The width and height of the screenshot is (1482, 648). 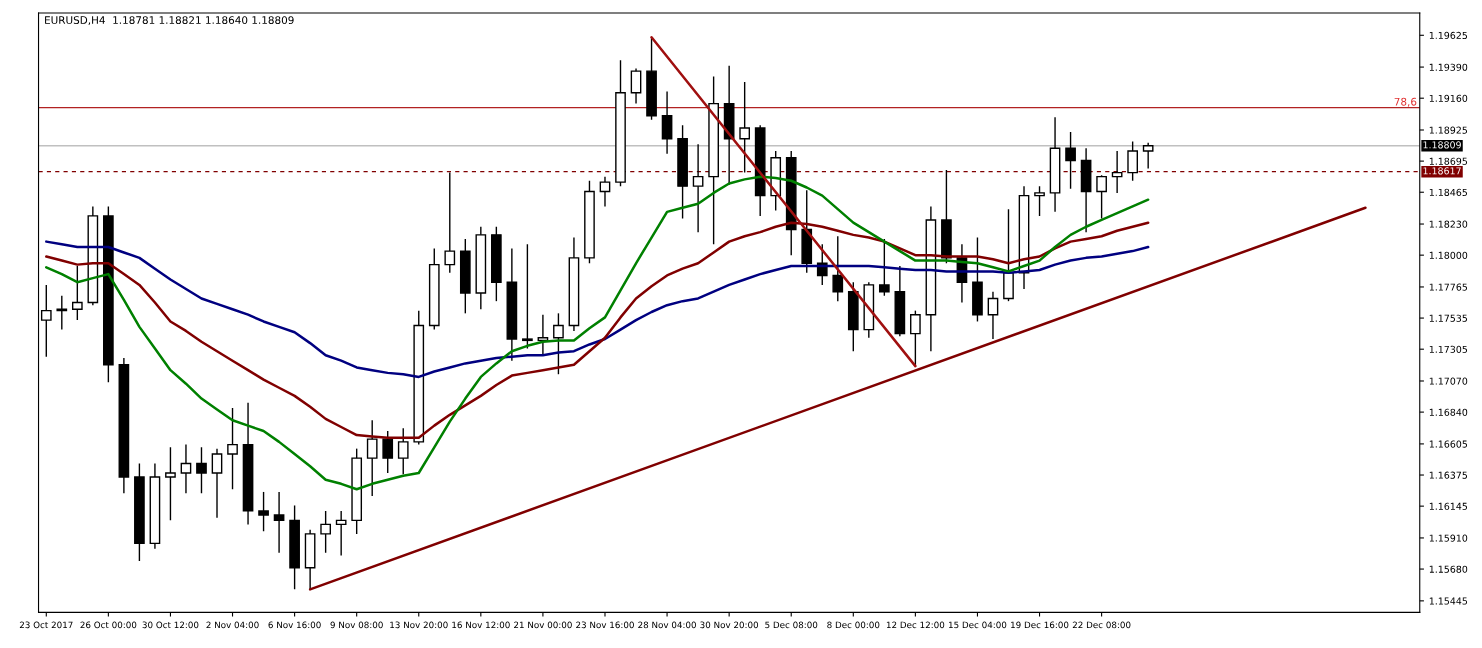 What do you see at coordinates (232, 625) in the screenshot?
I see `x-tick-label: 2 Nov 04:00` at bounding box center [232, 625].